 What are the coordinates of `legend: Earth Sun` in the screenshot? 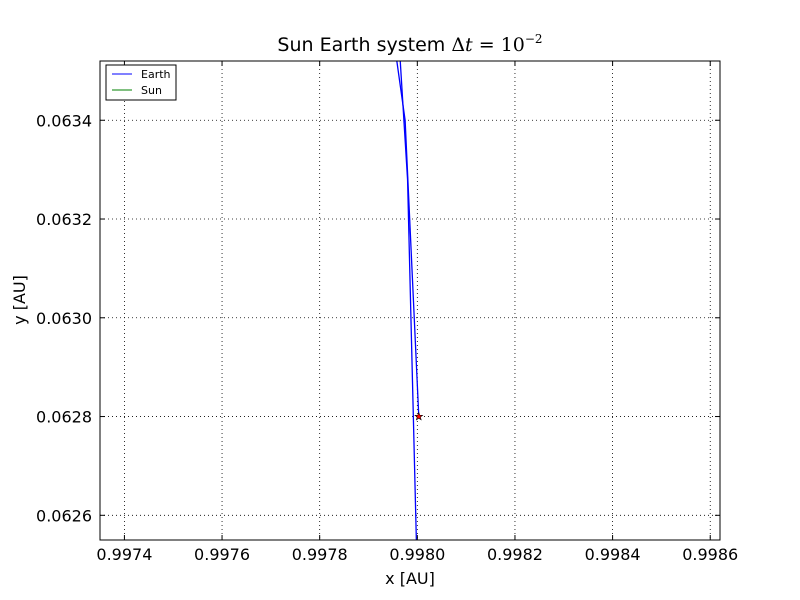 It's located at (141, 82).